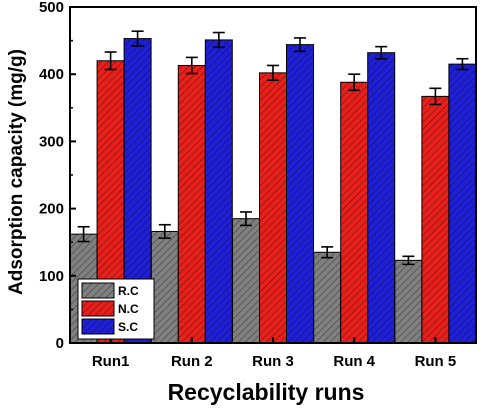 The image size is (484, 411). I want to click on legend-label: R.C, so click(128, 291).